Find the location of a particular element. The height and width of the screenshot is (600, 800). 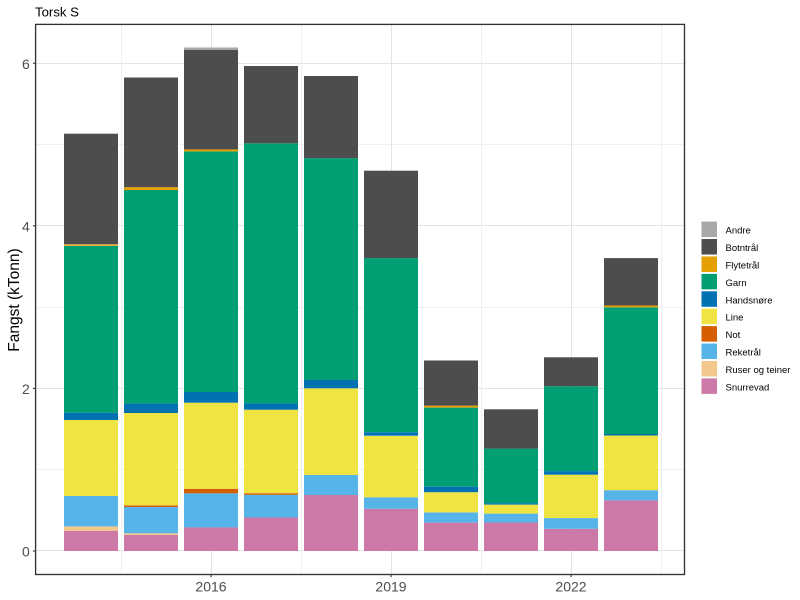

svg-text: 2019 is located at coordinates (390, 587).